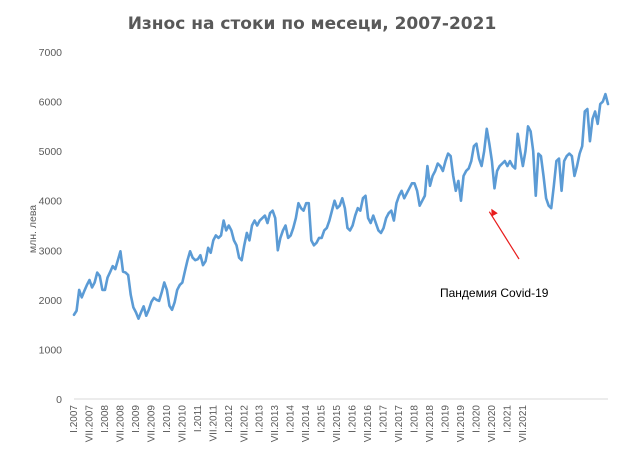 This screenshot has width=624, height=456. I want to click on annotation-arrow-line, so click(504, 235).